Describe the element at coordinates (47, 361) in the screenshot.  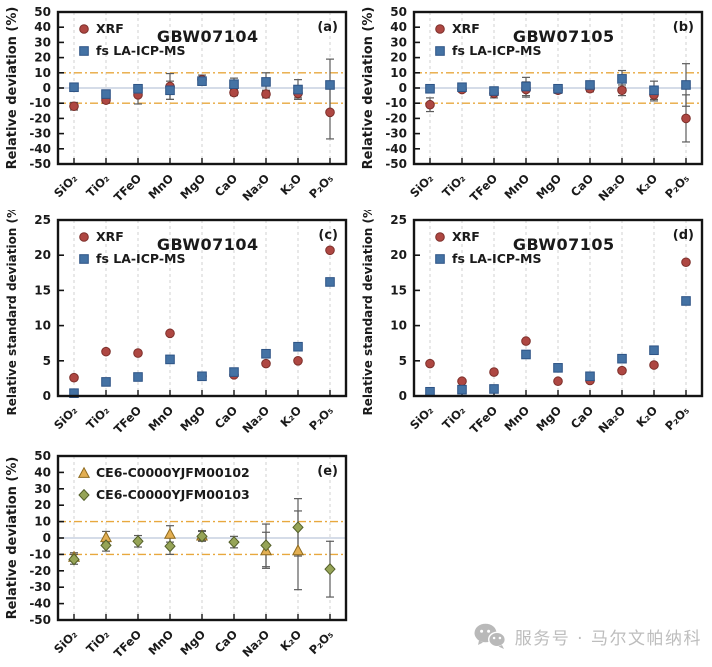
I see `svg-text: 5` at that location.